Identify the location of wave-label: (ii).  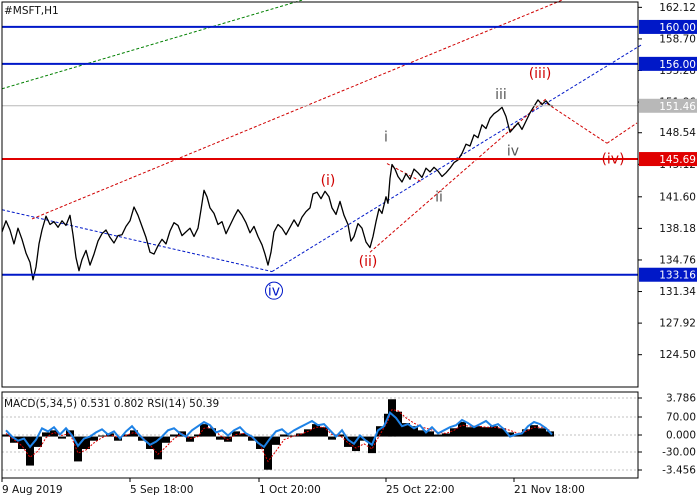
(368, 262).